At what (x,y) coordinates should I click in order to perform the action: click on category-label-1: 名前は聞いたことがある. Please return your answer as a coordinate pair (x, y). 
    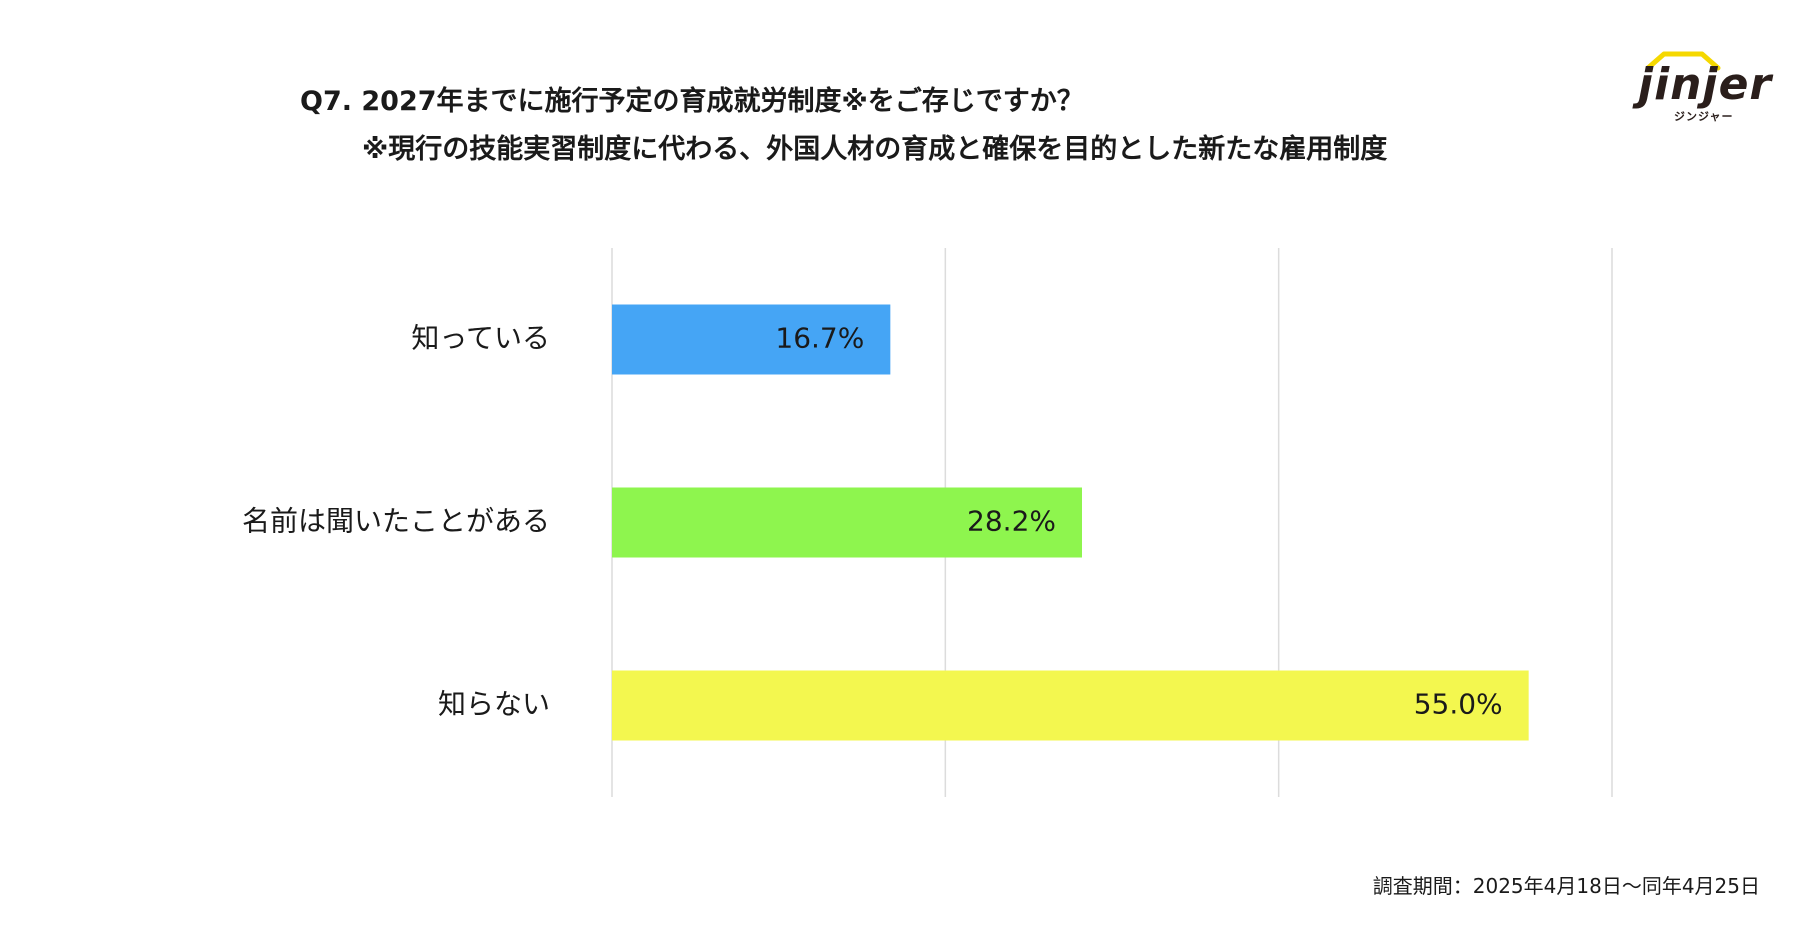
    Looking at the image, I should click on (396, 521).